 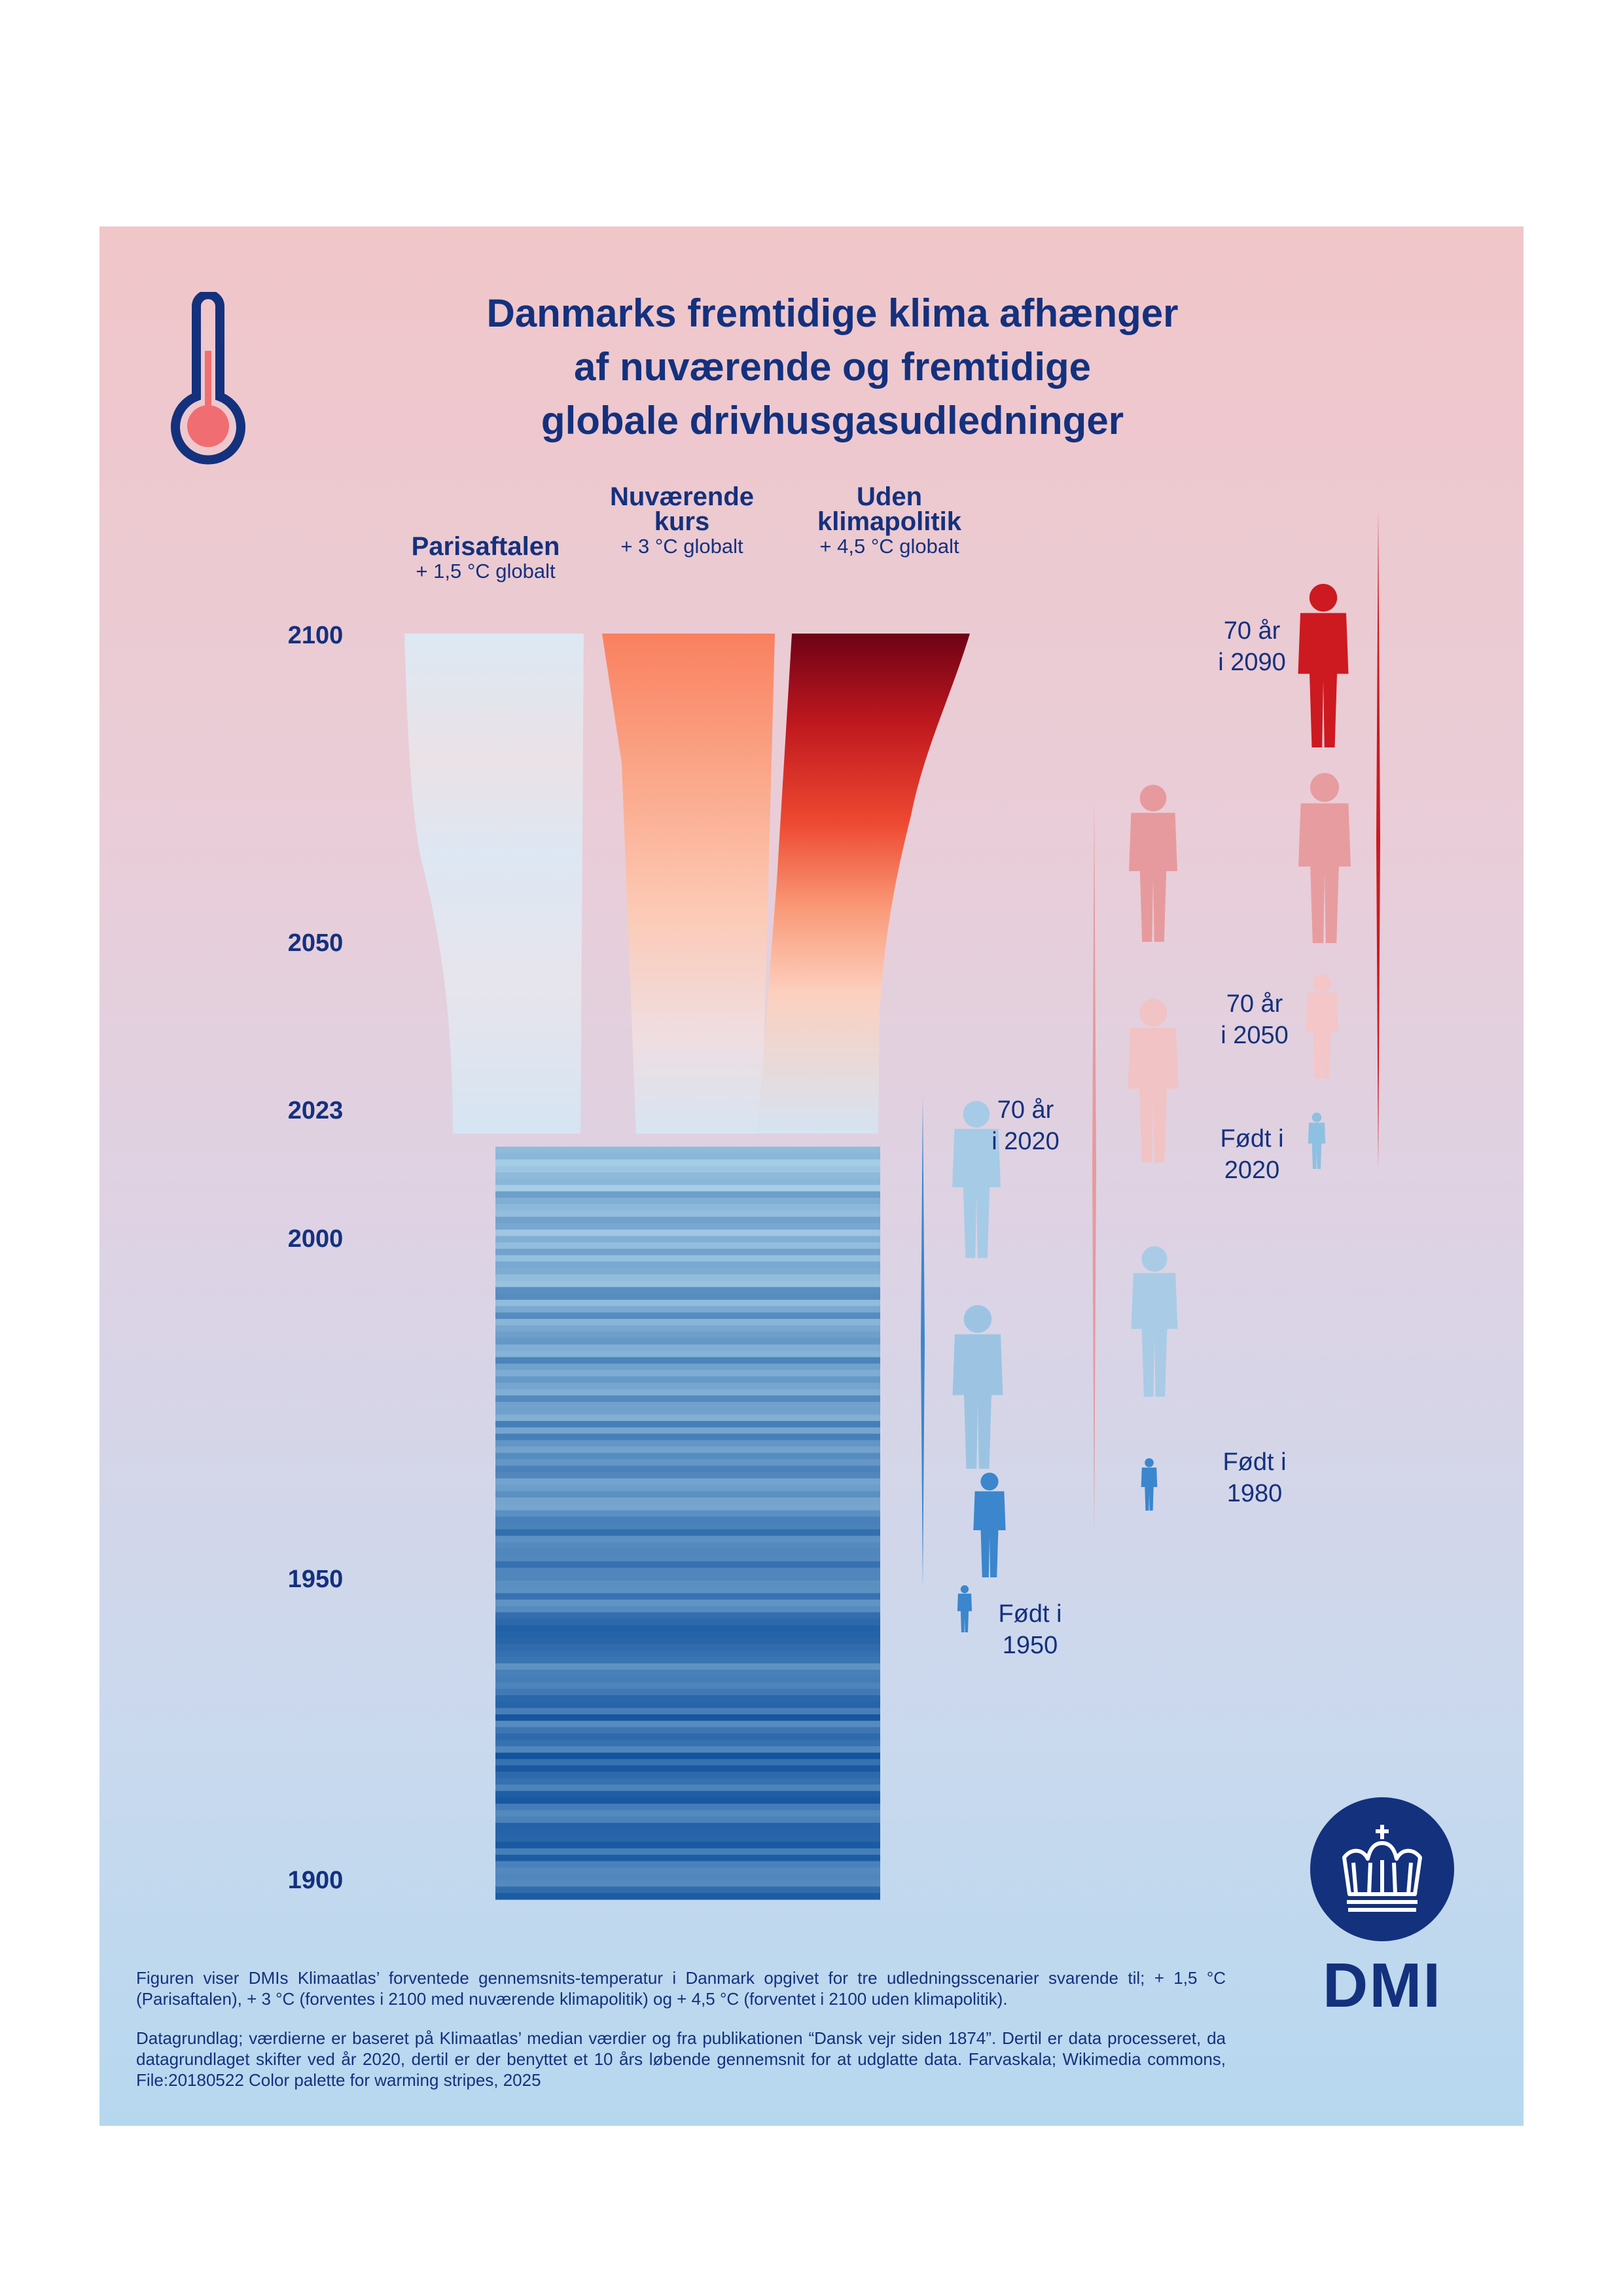 What do you see at coordinates (1254, 1494) in the screenshot?
I see `label-line: 1980` at bounding box center [1254, 1494].